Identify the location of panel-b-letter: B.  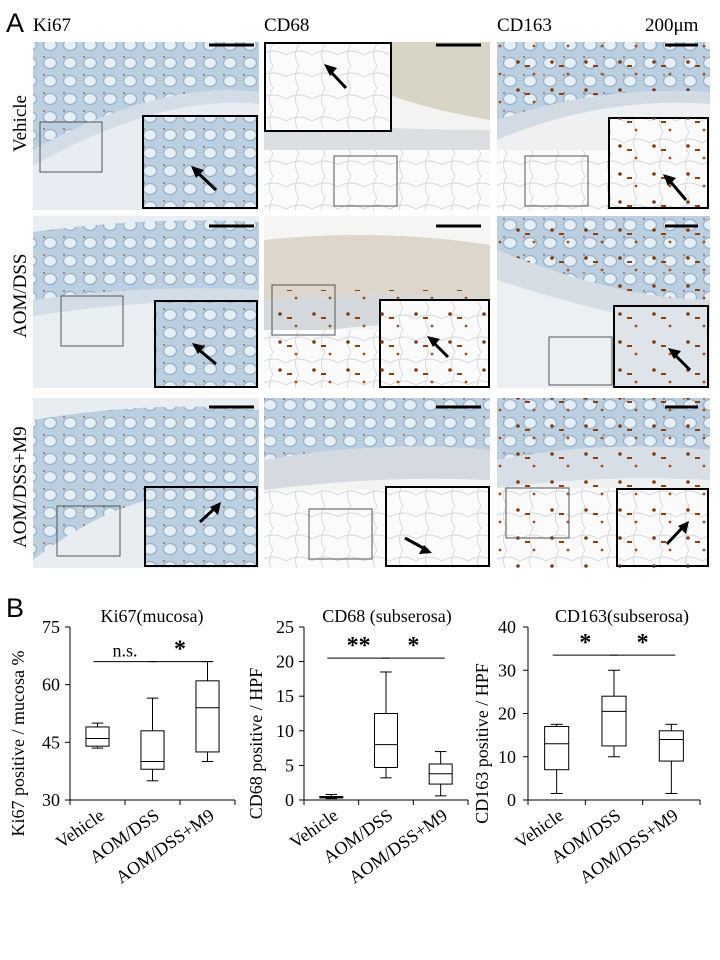
(15, 608).